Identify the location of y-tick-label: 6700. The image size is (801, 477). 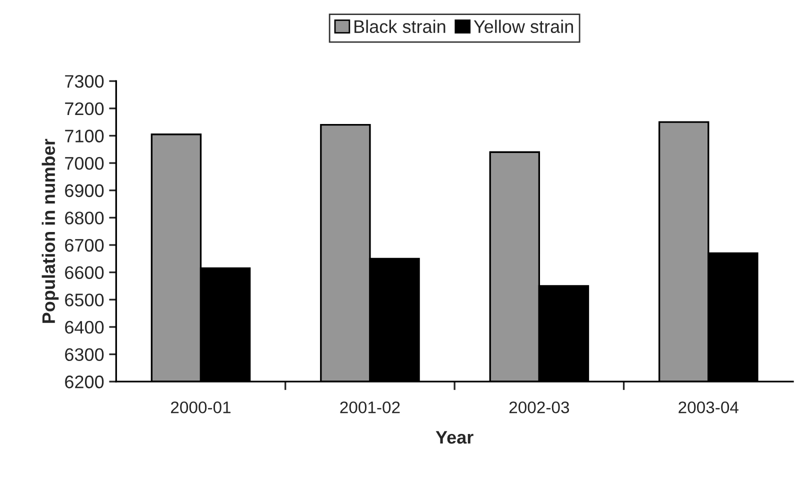
(84, 245).